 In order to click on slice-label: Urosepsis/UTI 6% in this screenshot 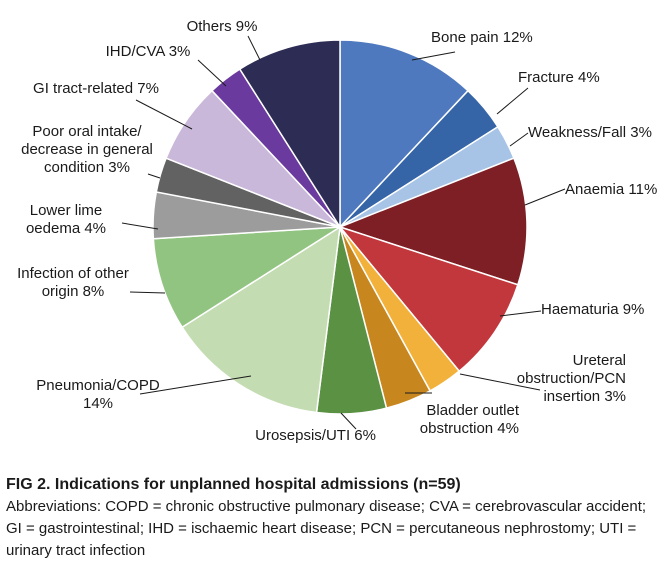, I will do `click(315, 435)`.